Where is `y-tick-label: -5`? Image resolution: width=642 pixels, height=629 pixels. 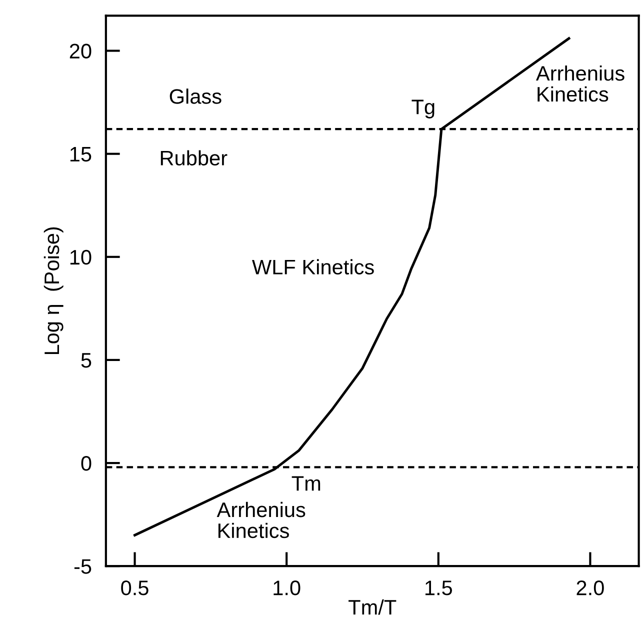
y-tick-label: -5 is located at coordinates (83, 566).